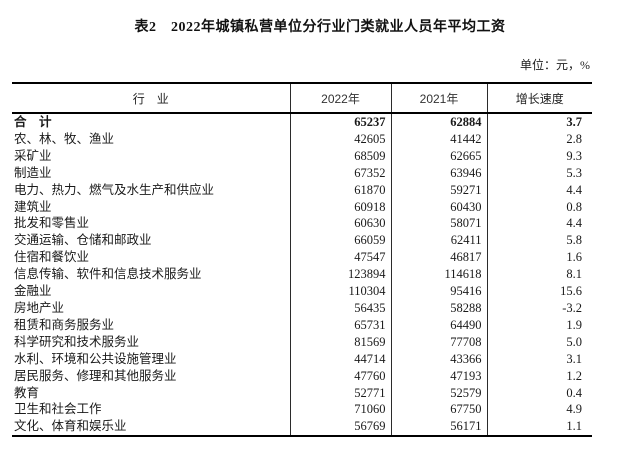 The height and width of the screenshot is (457, 640). I want to click on cell-wage-2021: 67750, so click(438, 410).